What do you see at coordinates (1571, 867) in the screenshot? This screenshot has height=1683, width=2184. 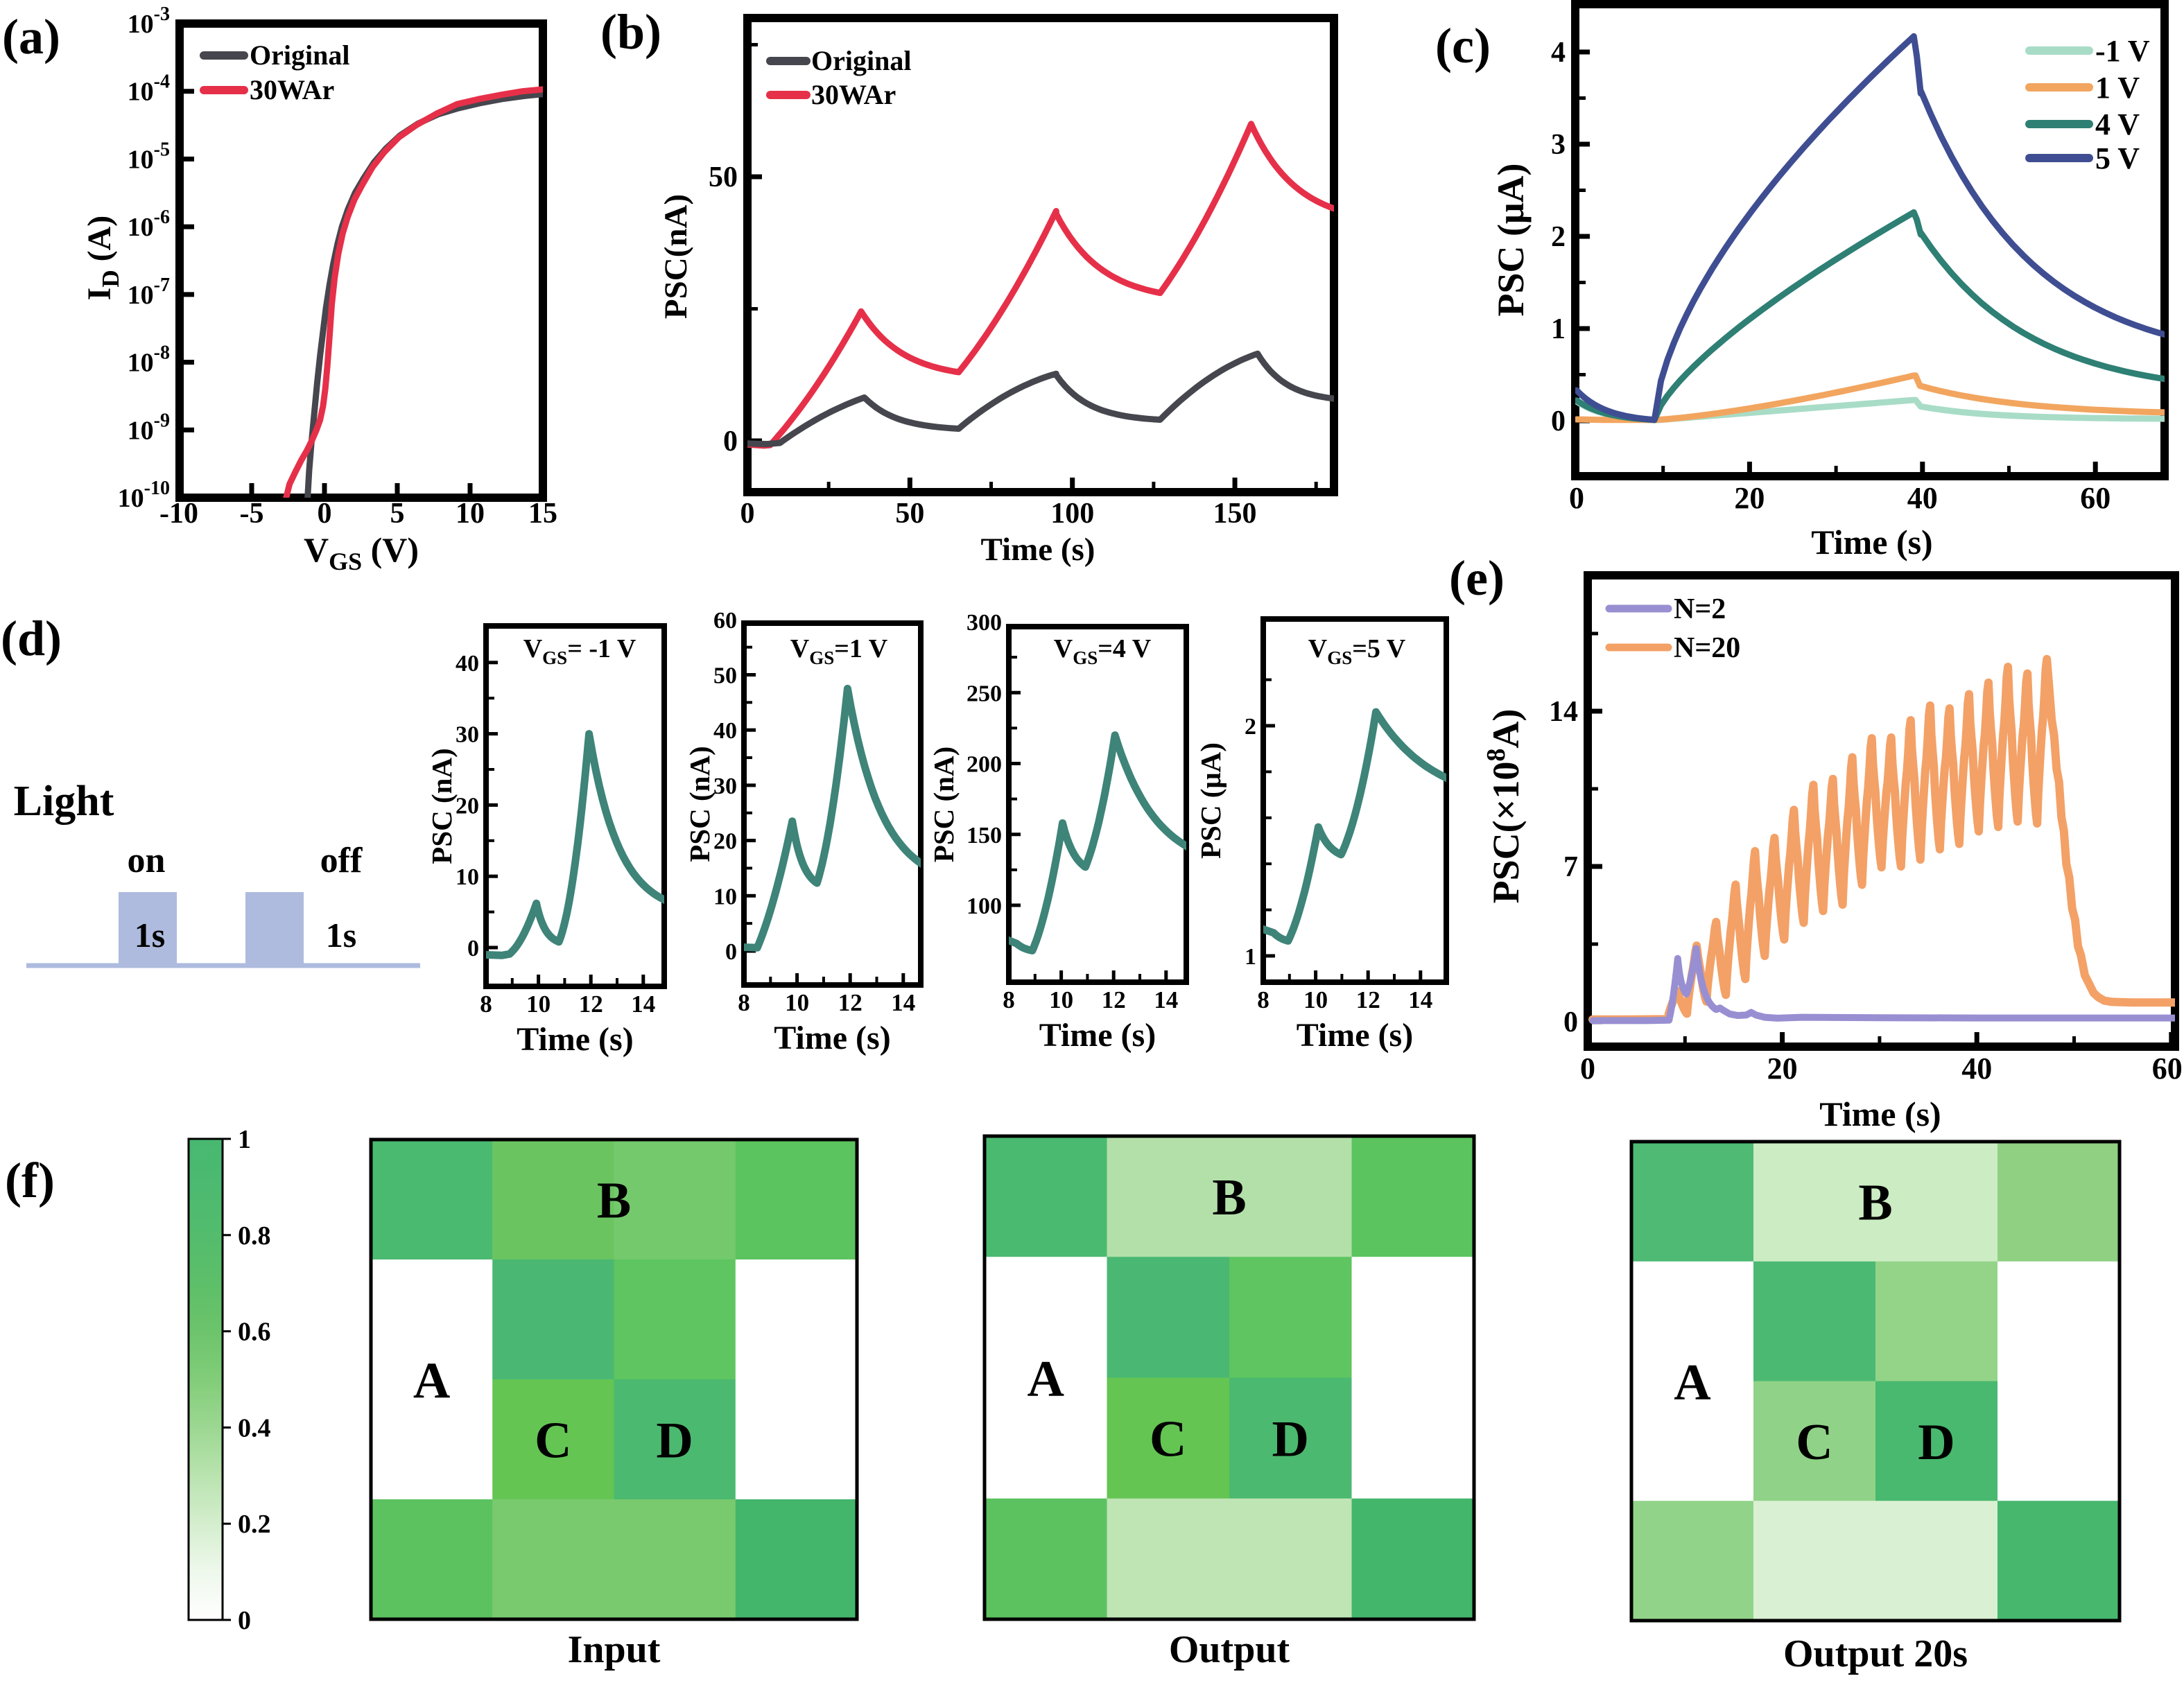 I see `svg-text: 7` at bounding box center [1571, 867].